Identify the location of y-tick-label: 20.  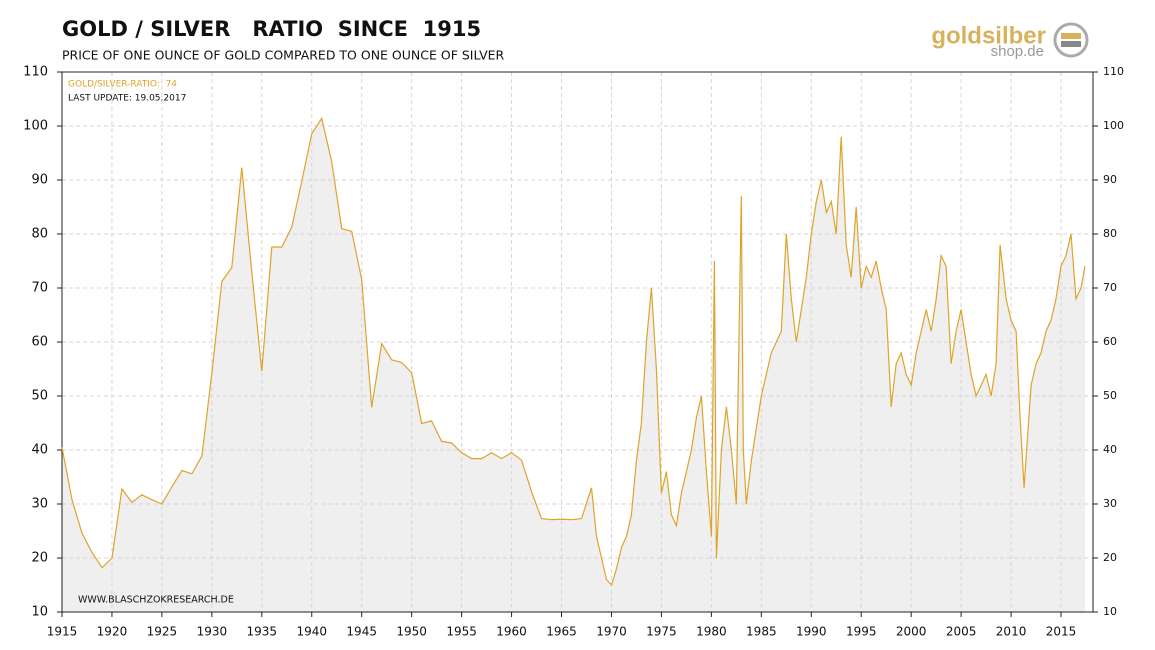
(39, 558).